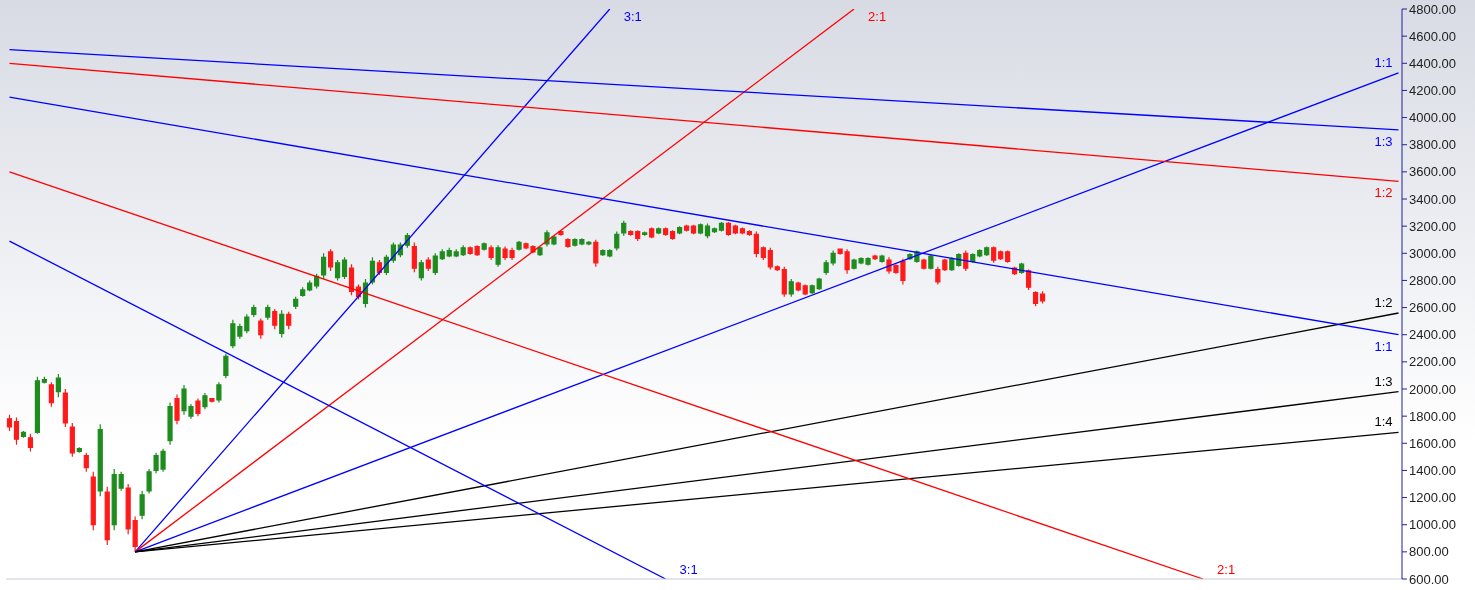 Image resolution: width=1475 pixels, height=590 pixels. I want to click on y-tick-label: 3200.00, so click(1432, 226).